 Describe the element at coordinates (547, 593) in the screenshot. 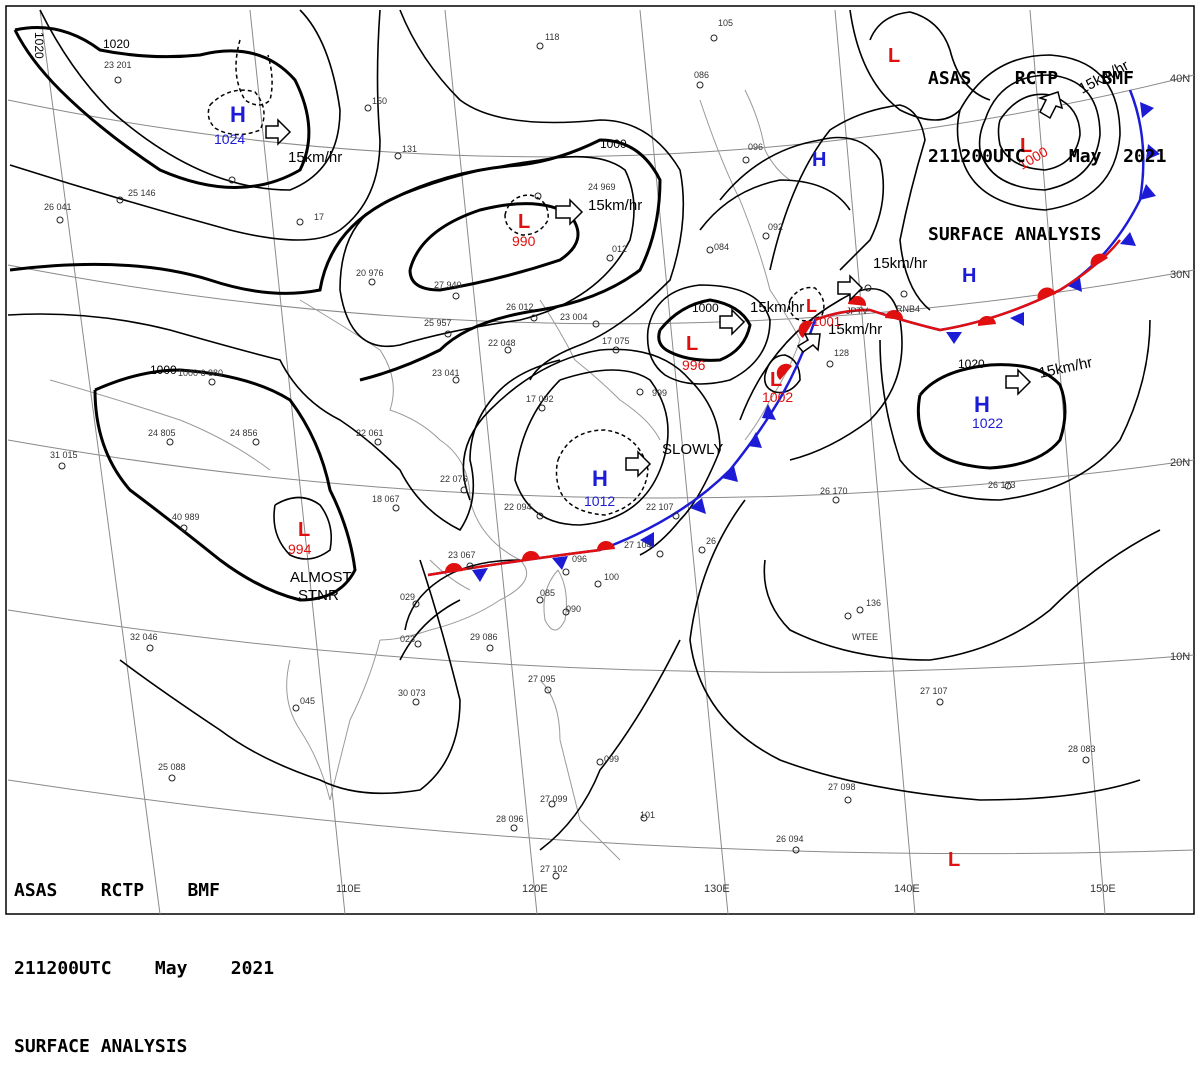

I see `station-label: 085` at that location.